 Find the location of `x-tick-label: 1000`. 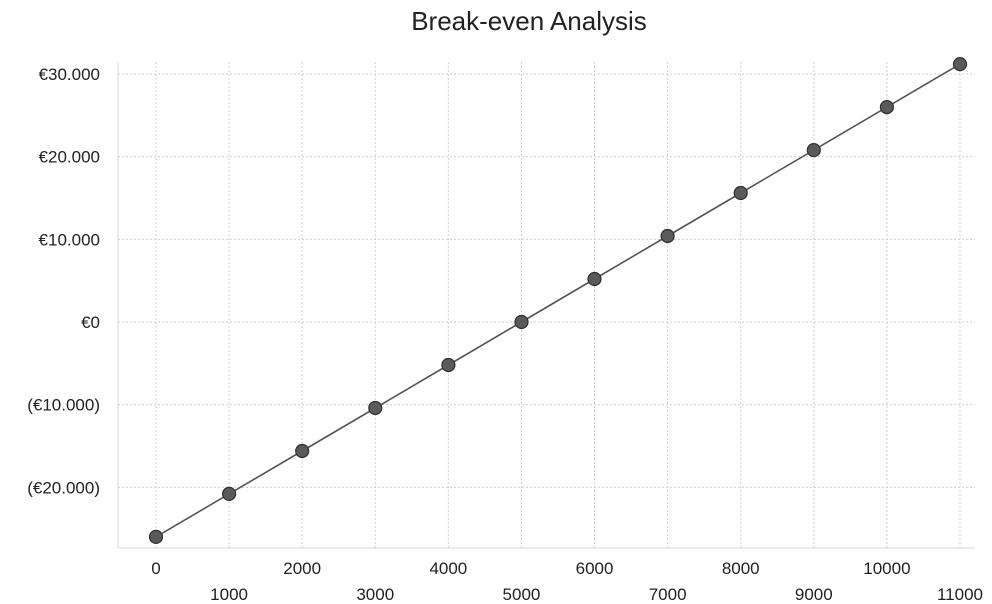

x-tick-label: 1000 is located at coordinates (229, 594).